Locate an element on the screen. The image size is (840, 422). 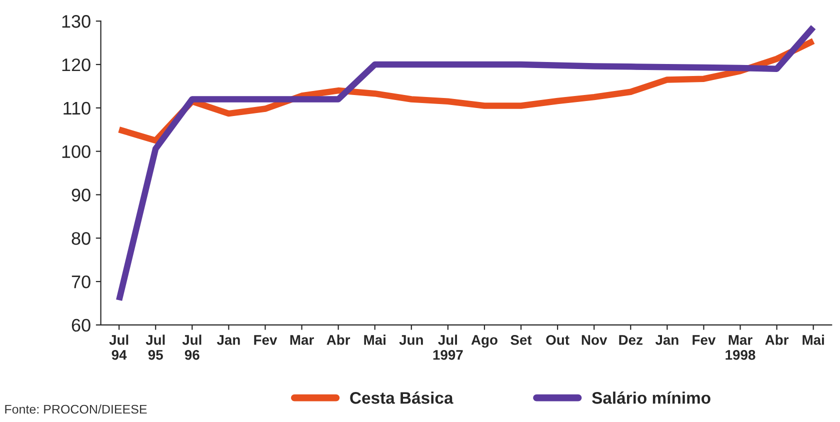
x-tick-label: Ago is located at coordinates (484, 341).